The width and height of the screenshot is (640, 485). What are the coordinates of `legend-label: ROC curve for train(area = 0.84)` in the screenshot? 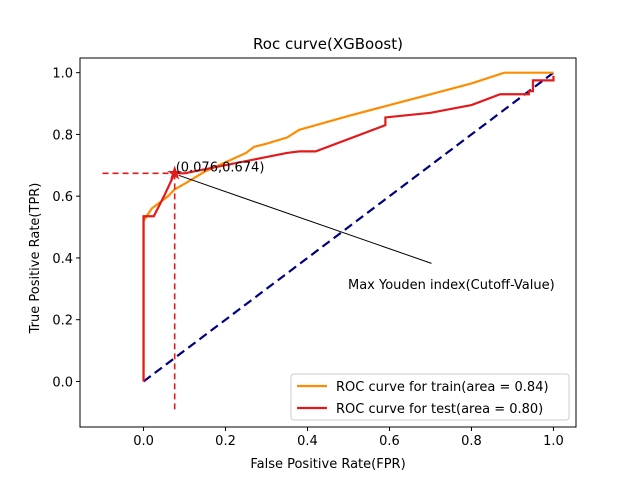 It's located at (442, 387).